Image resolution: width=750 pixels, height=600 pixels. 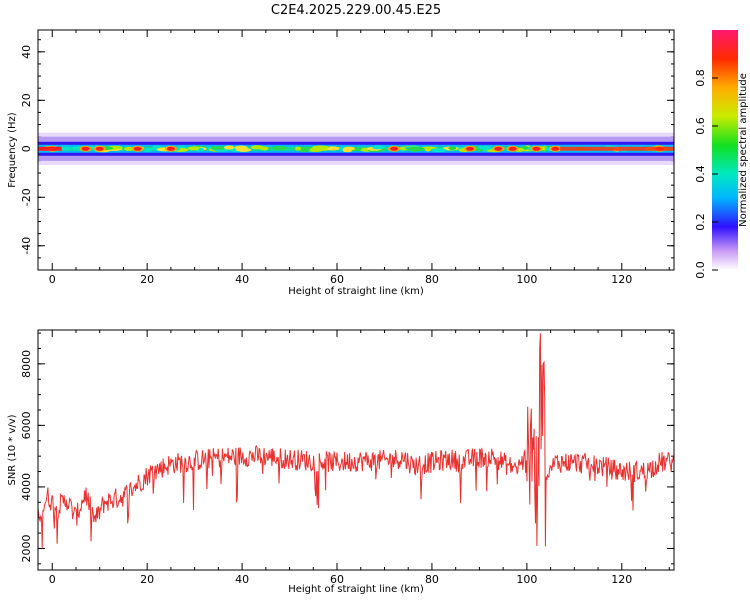 I want to click on snr-xtick-label: 100, so click(x=526, y=579).